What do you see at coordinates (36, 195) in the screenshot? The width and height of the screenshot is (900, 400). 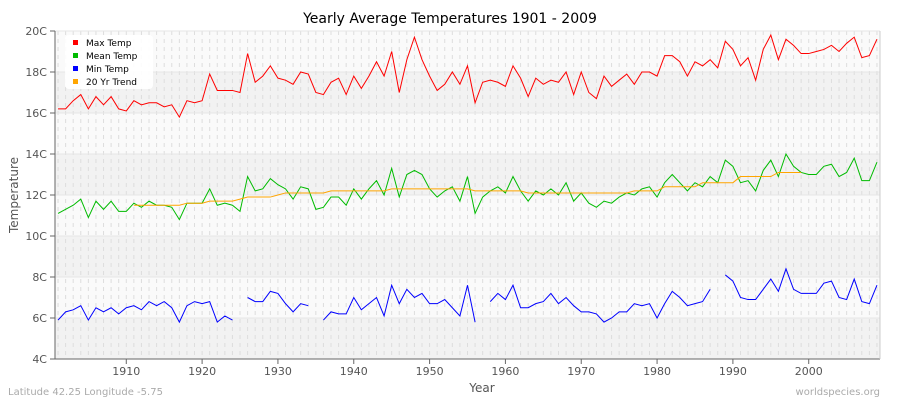 I see `y-tick-label: 12C` at bounding box center [36, 195].